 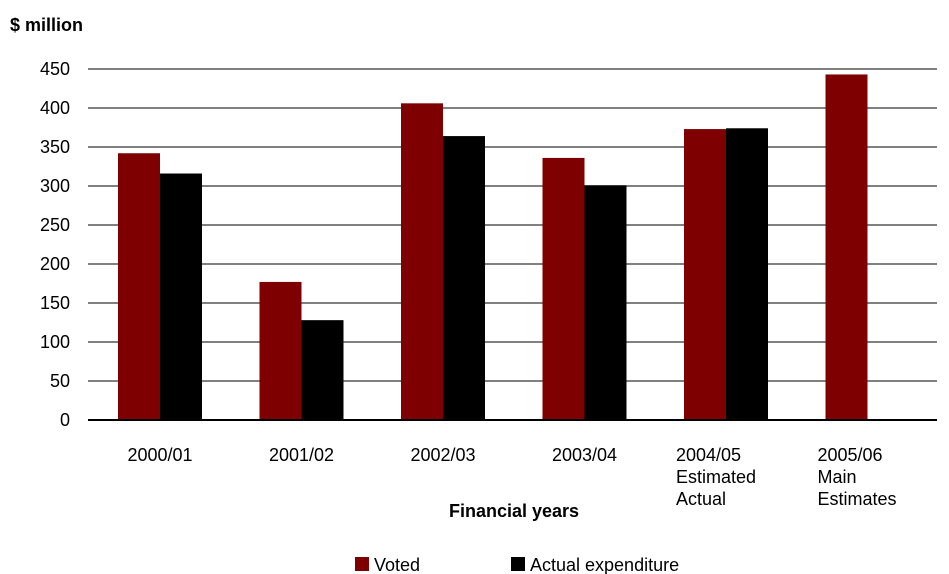 I want to click on x-category-label-line: 2004/05, so click(x=708, y=455).